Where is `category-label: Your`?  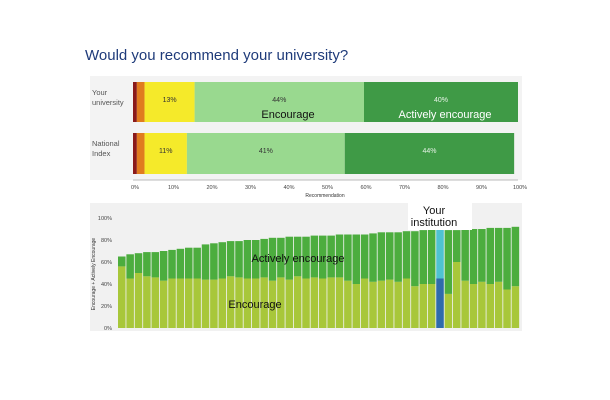 category-label: Your is located at coordinates (100, 92).